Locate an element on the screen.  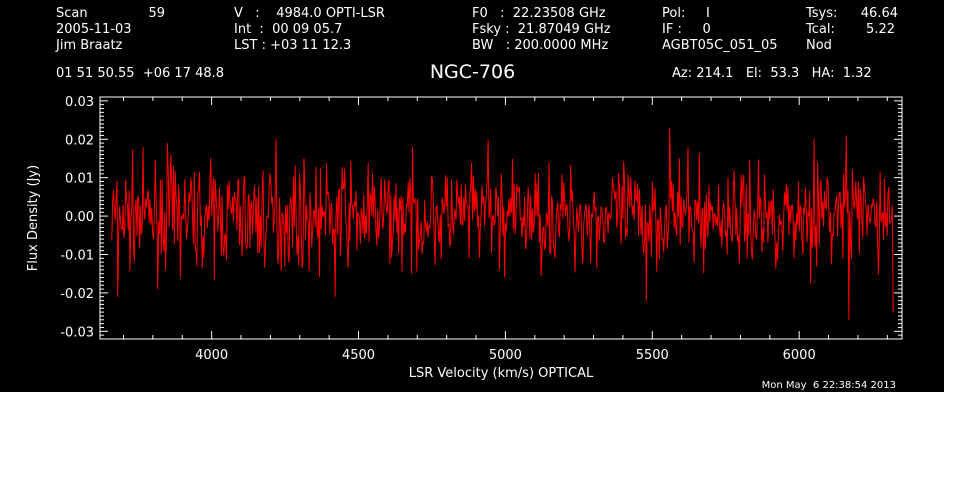
object-name: NGC-706 is located at coordinates (472, 72).